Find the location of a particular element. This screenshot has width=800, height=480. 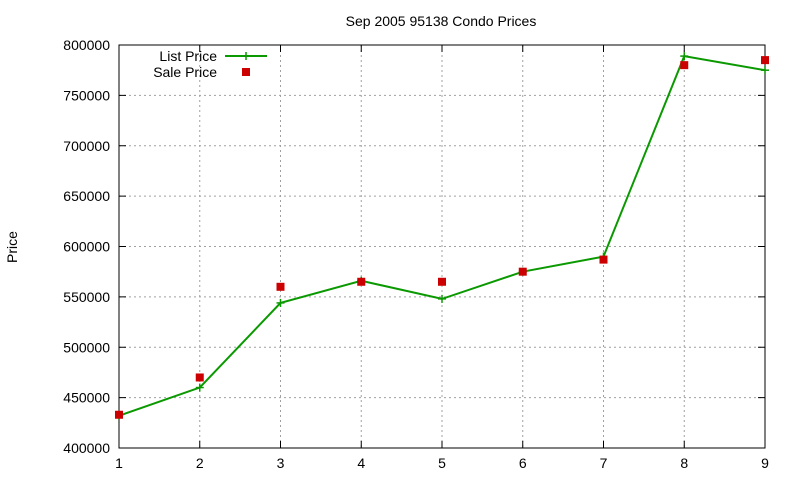

y-tick-label: 700000 is located at coordinates (86, 146).